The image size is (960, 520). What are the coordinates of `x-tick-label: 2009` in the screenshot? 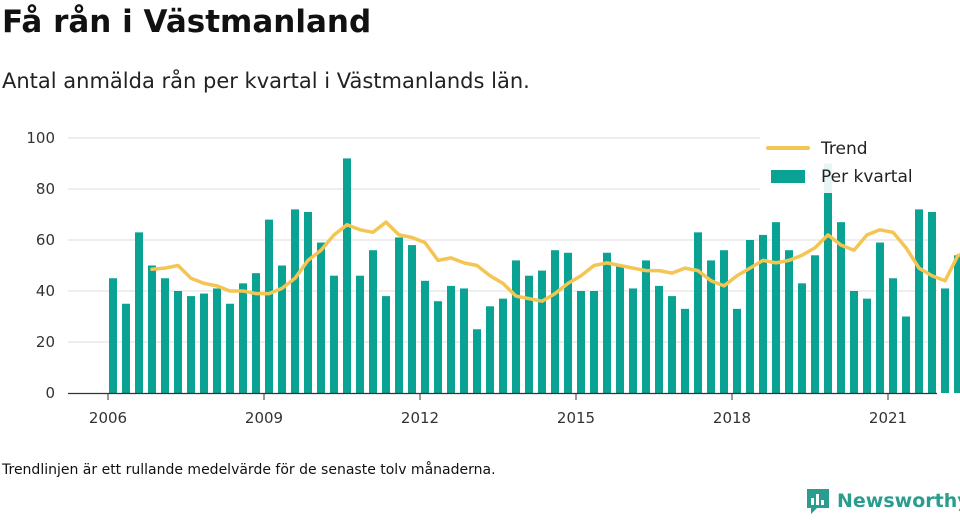 It's located at (264, 418).